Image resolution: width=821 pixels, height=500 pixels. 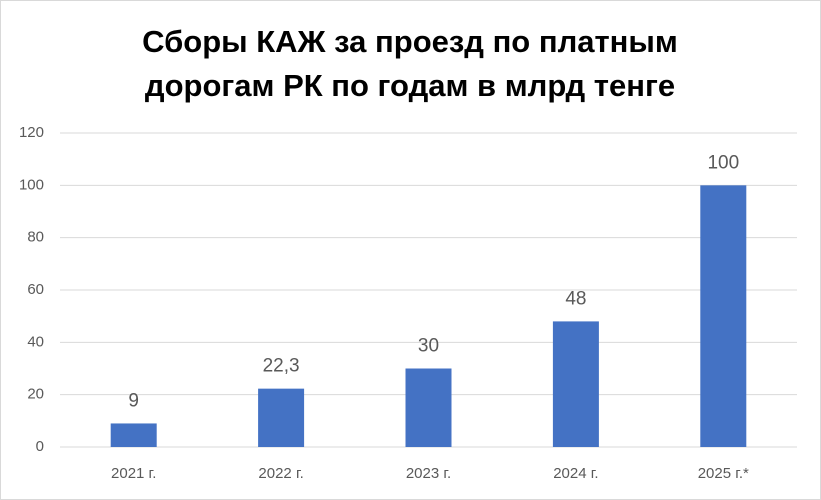 I want to click on chart-title: дорогам РК по годам в млрд тенге, so click(x=410, y=85).